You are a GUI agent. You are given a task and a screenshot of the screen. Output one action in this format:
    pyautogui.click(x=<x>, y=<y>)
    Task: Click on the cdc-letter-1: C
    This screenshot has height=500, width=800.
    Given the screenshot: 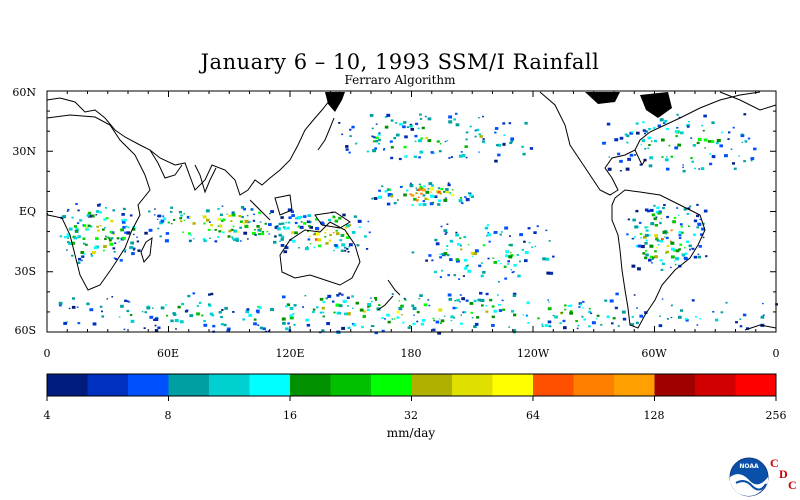 What is the action you would take?
    pyautogui.click(x=774, y=463)
    